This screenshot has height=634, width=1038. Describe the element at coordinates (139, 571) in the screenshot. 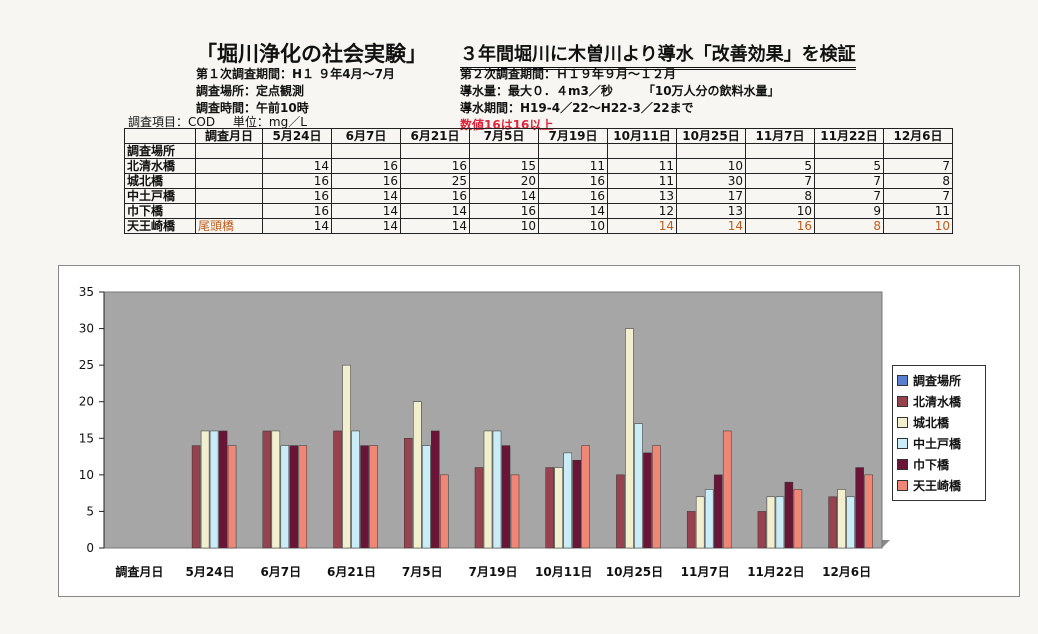

I see `x-tick-label: 調査月日` at that location.